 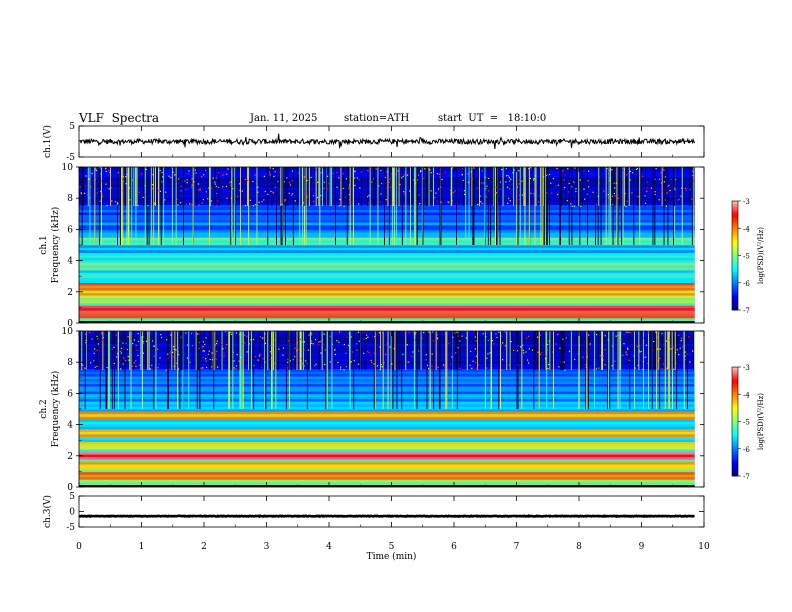 I want to click on x-tick-label: 3, so click(x=267, y=547).